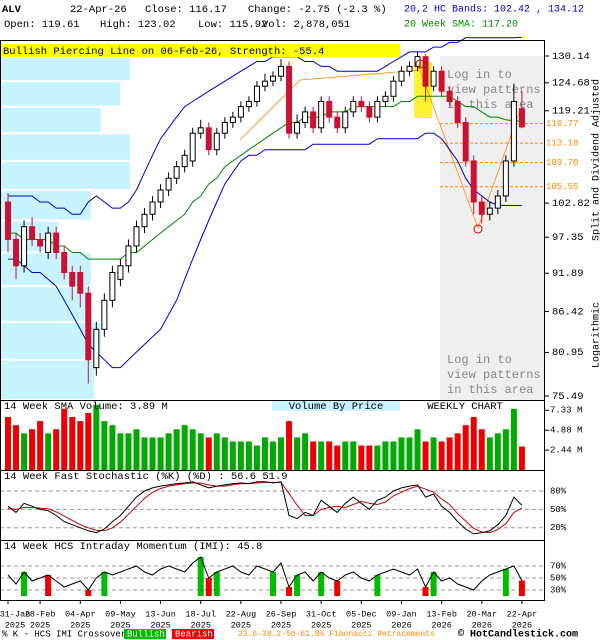  I want to click on imi-panel, so click(272, 570).